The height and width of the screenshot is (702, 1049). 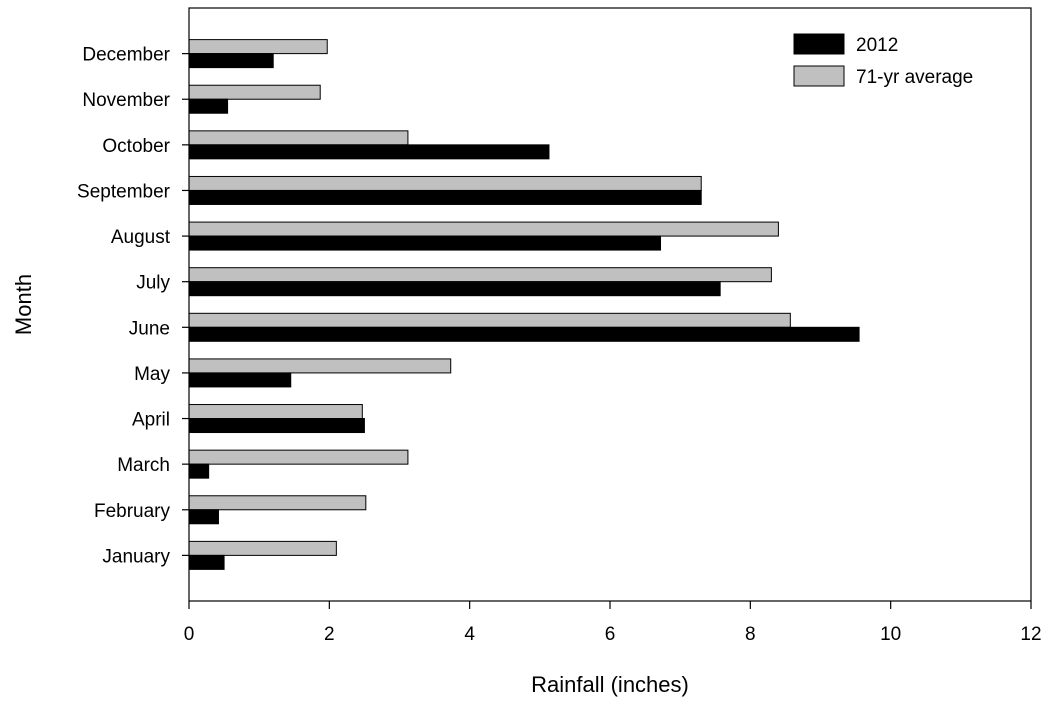 What do you see at coordinates (240, 380) in the screenshot?
I see `bar-2012-may` at bounding box center [240, 380].